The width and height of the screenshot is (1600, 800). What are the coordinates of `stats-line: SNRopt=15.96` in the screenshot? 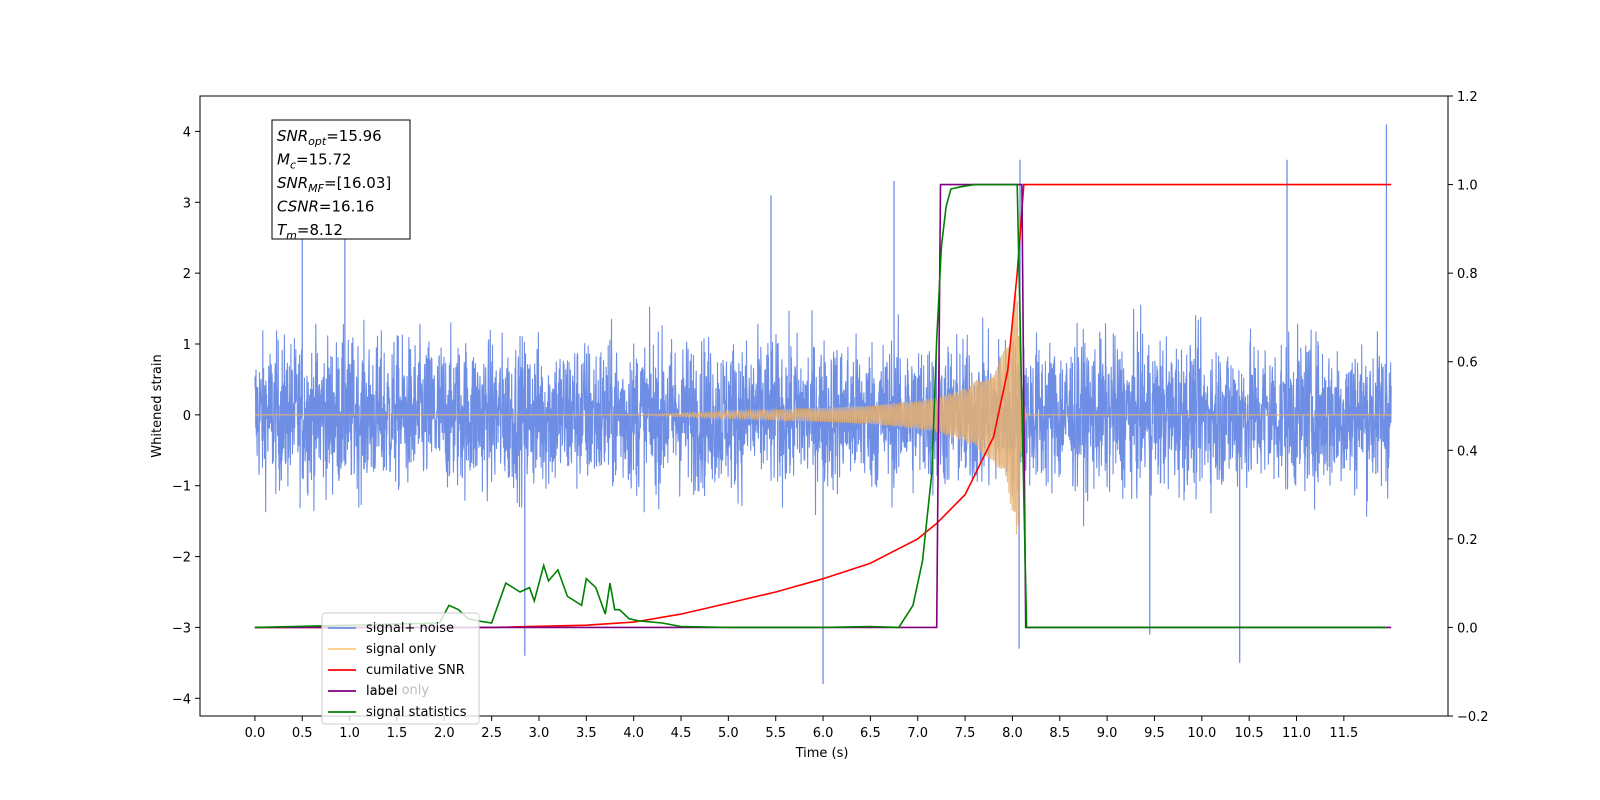 It's located at (329, 137).